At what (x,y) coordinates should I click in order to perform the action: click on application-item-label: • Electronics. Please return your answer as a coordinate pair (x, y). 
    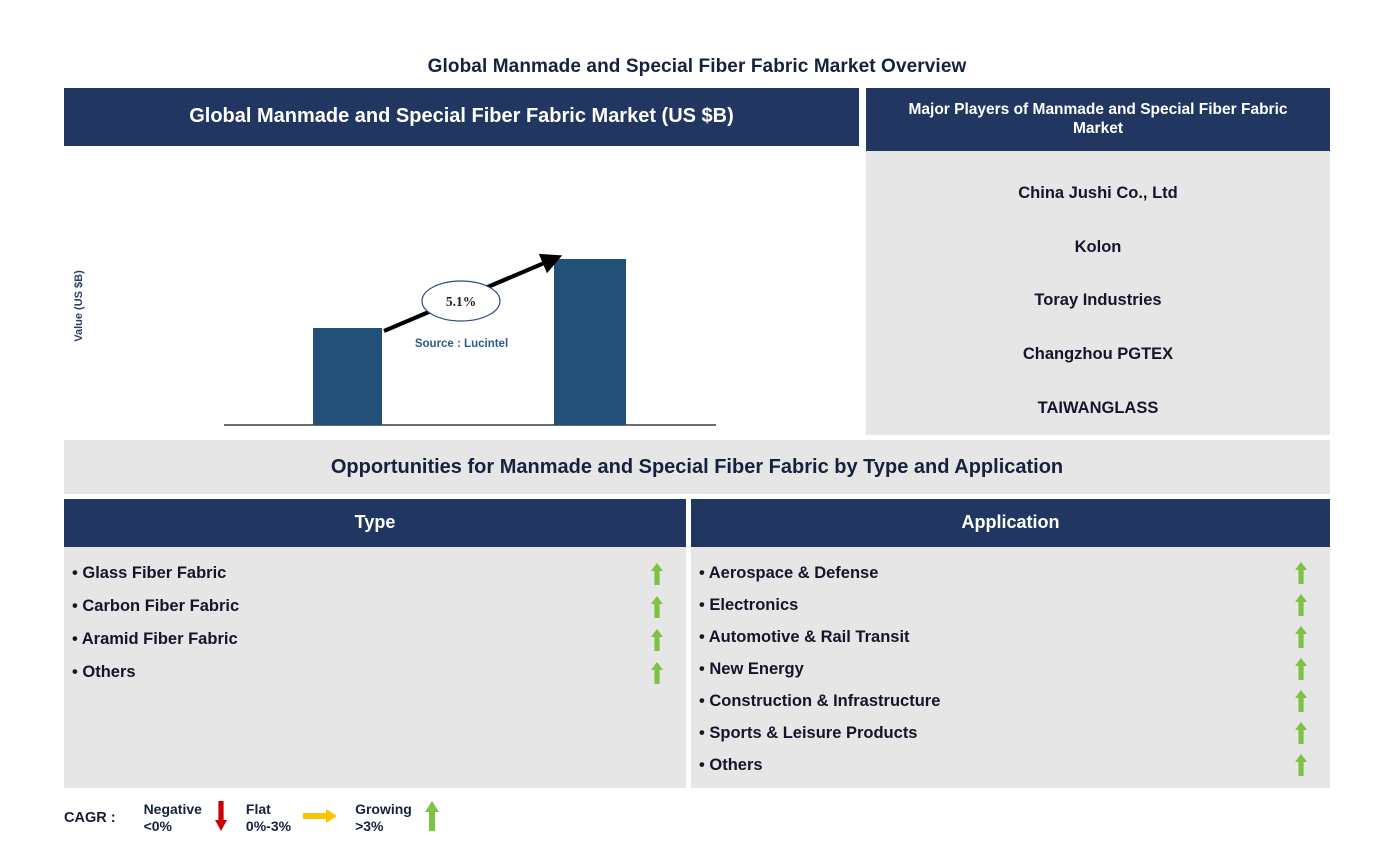
    Looking at the image, I should click on (749, 604).